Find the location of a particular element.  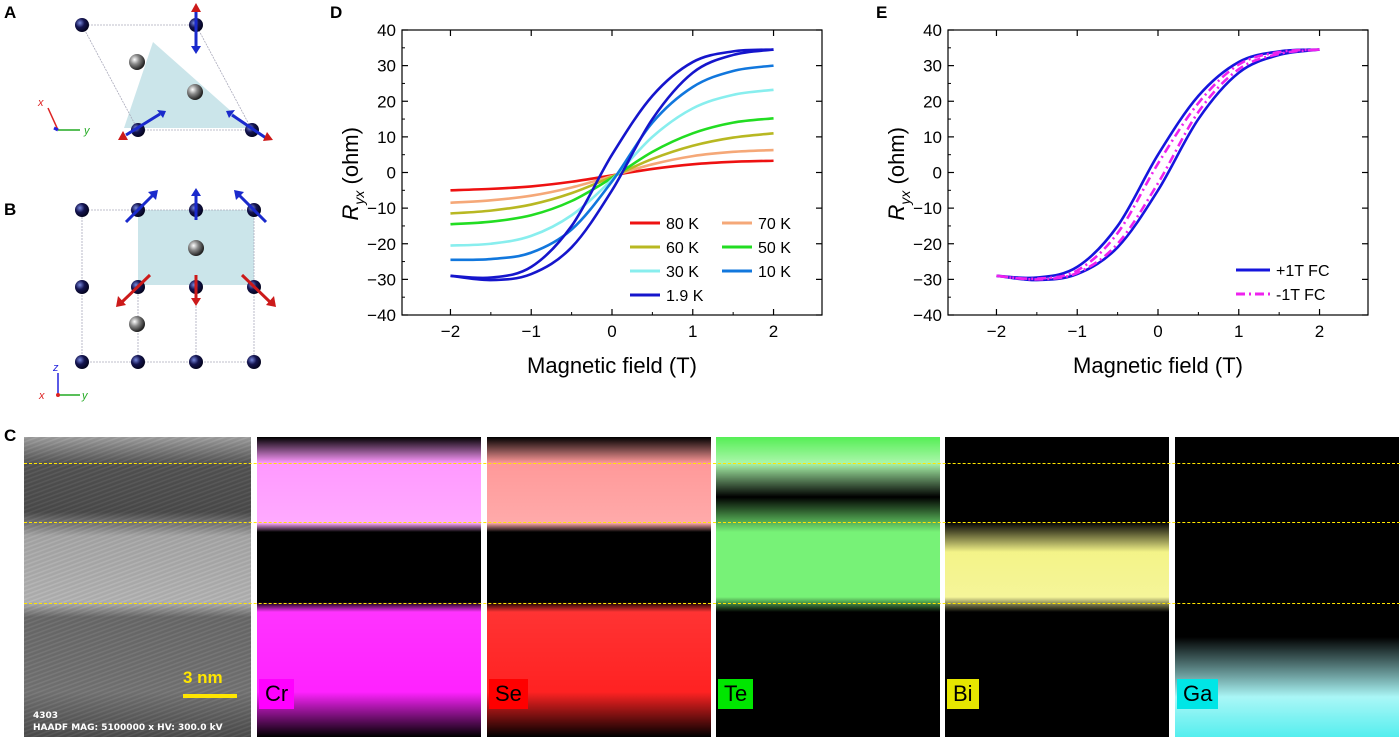

interface-line-middle is located at coordinates (712, 522).